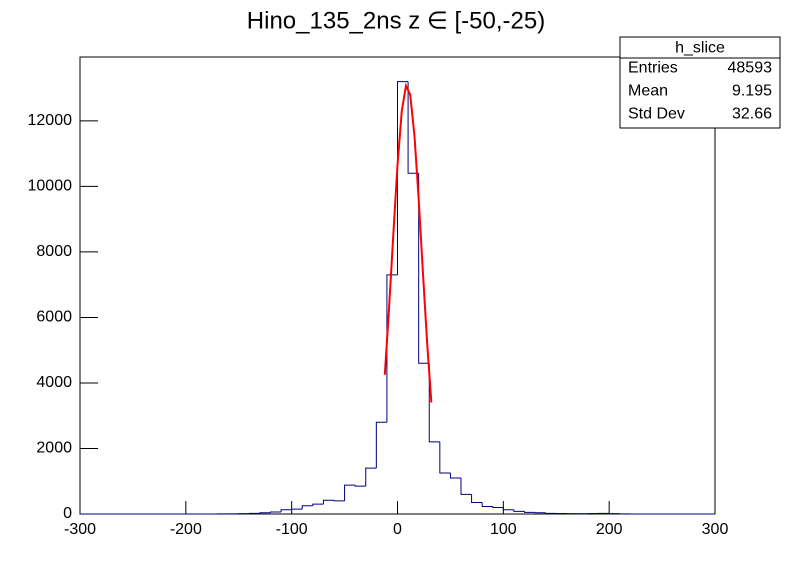 This screenshot has width=796, height=572. I want to click on x-tick-label: -200, so click(186, 529).